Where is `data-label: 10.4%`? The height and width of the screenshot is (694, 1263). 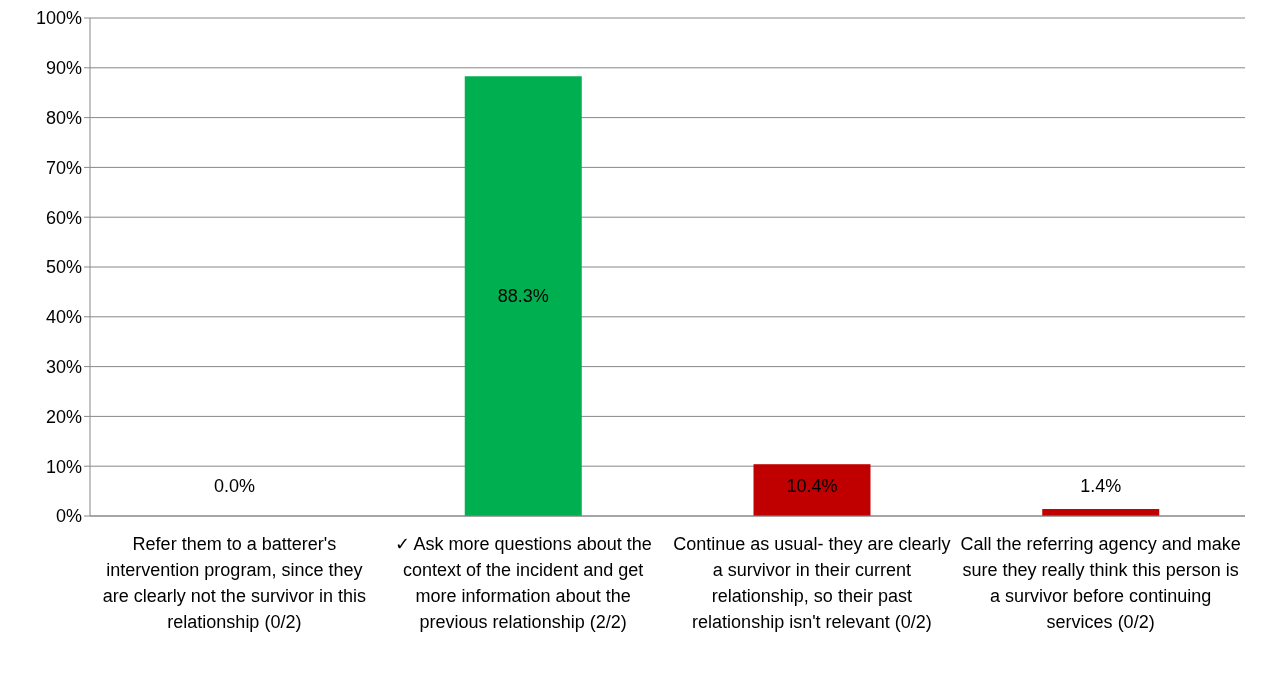 data-label: 10.4% is located at coordinates (812, 486).